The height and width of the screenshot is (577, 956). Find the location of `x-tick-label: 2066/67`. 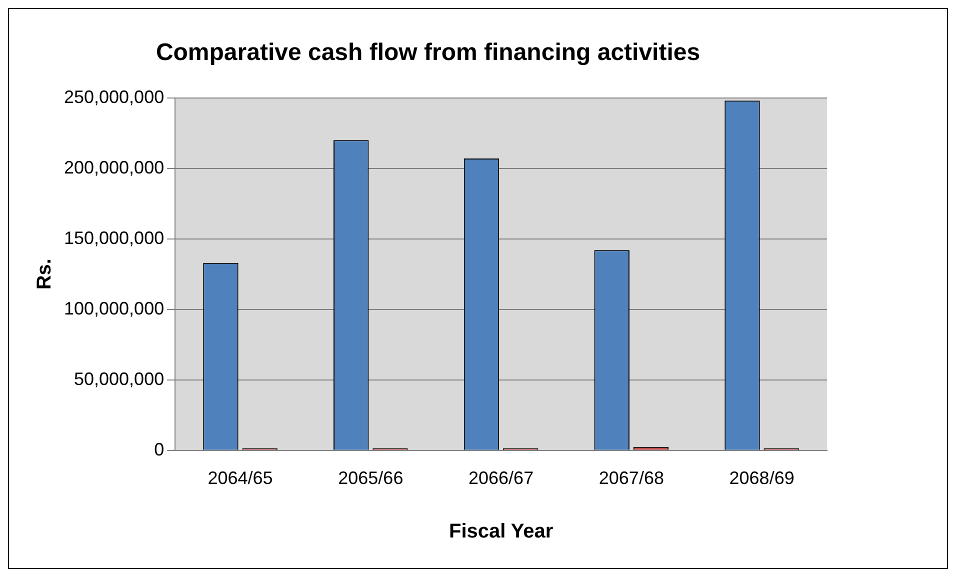

x-tick-label: 2066/67 is located at coordinates (501, 478).